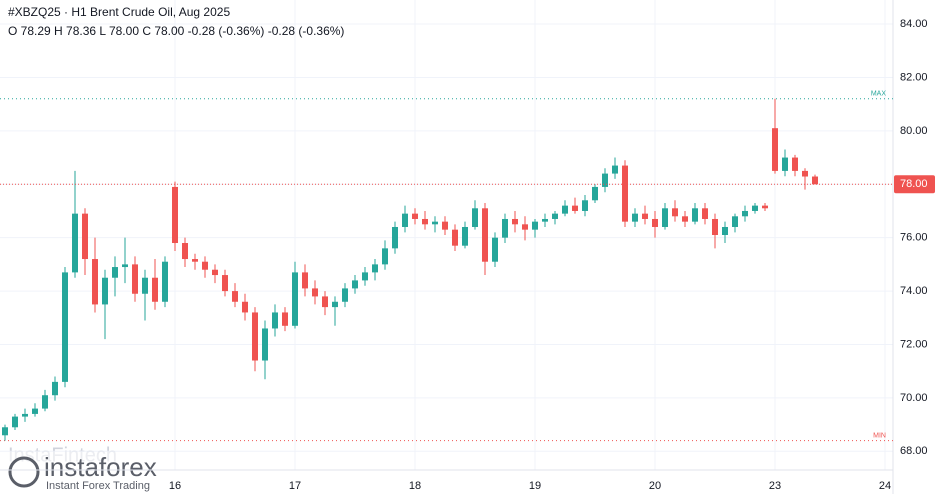 This screenshot has width=935, height=494. What do you see at coordinates (775, 486) in the screenshot?
I see `x-tick-label: 23` at bounding box center [775, 486].